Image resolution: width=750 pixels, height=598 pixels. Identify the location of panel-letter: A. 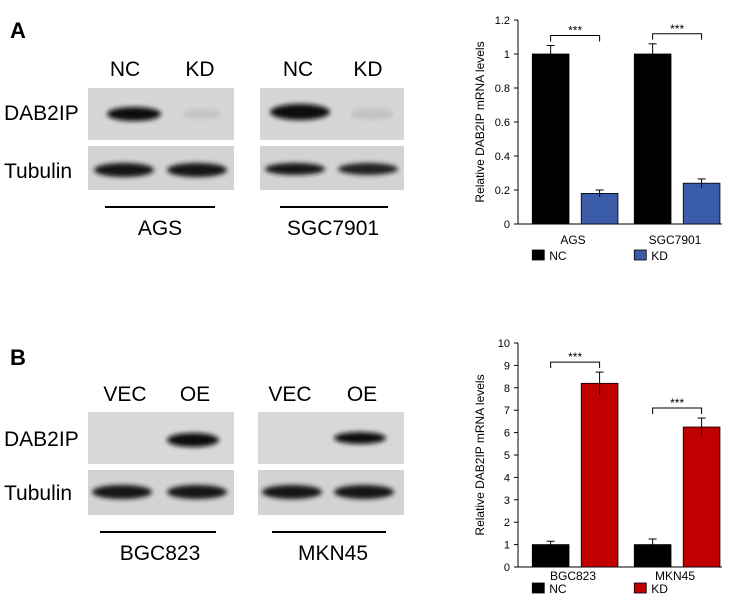
(18, 30).